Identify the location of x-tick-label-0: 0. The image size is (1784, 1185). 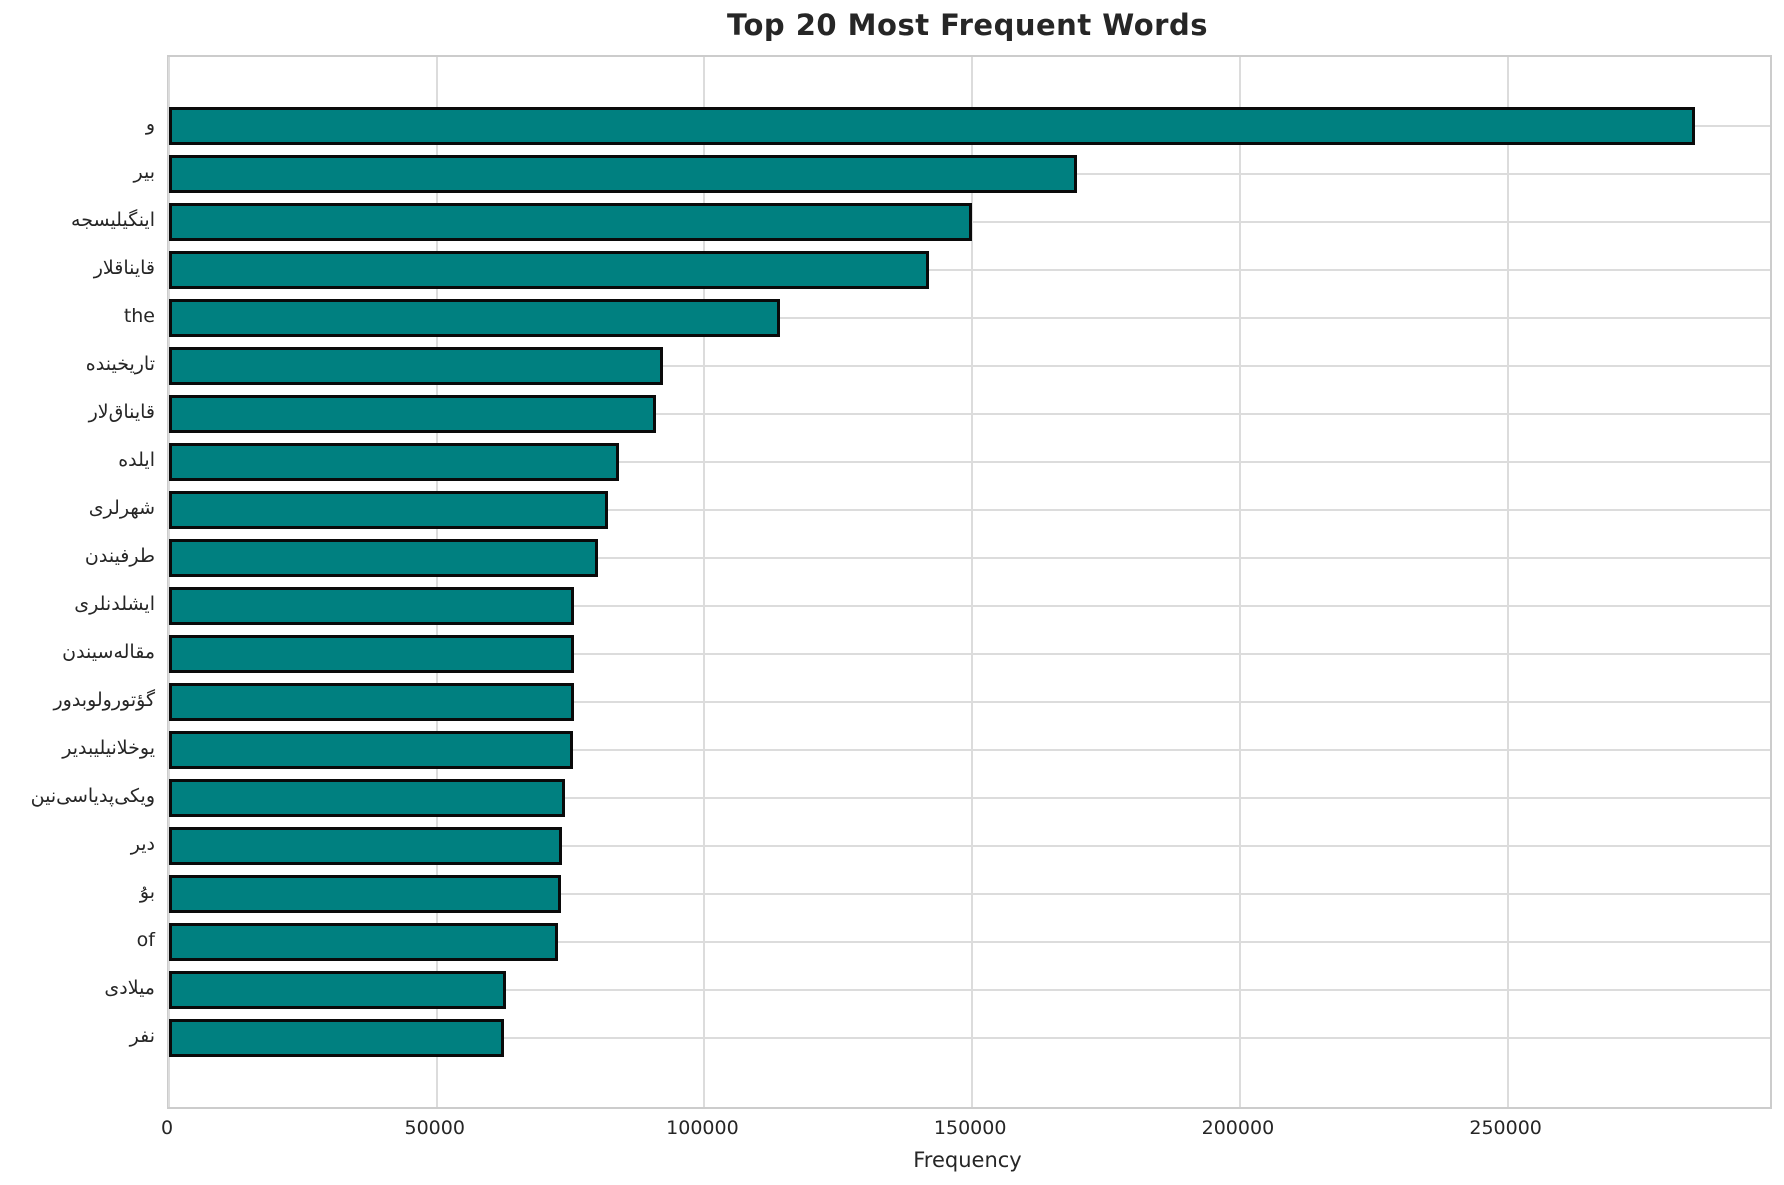
(167, 1128).